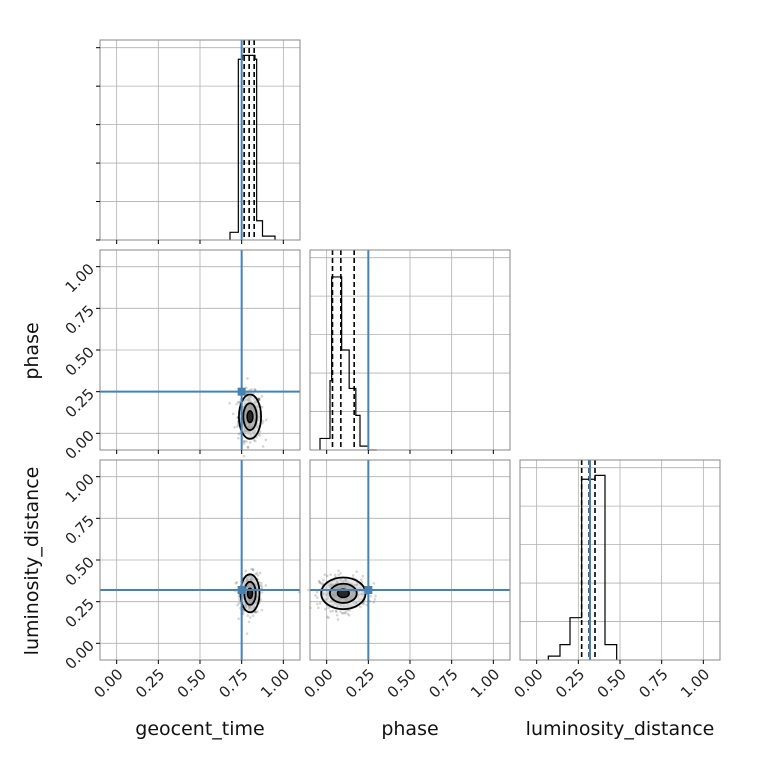 The image size is (760, 760). What do you see at coordinates (80, 655) in the screenshot?
I see `y-tick-label: 0.00` at bounding box center [80, 655].